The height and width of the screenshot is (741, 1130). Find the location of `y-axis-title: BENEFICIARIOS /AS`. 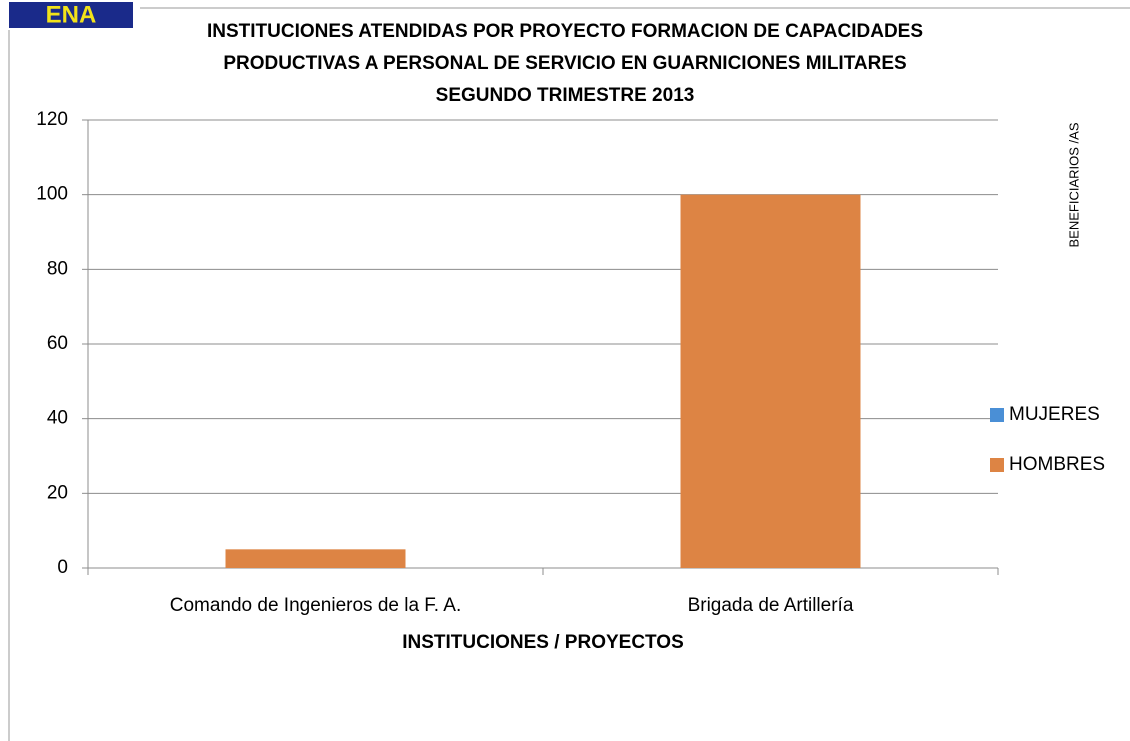

y-axis-title: BENEFICIARIOS /AS is located at coordinates (1073, 184).